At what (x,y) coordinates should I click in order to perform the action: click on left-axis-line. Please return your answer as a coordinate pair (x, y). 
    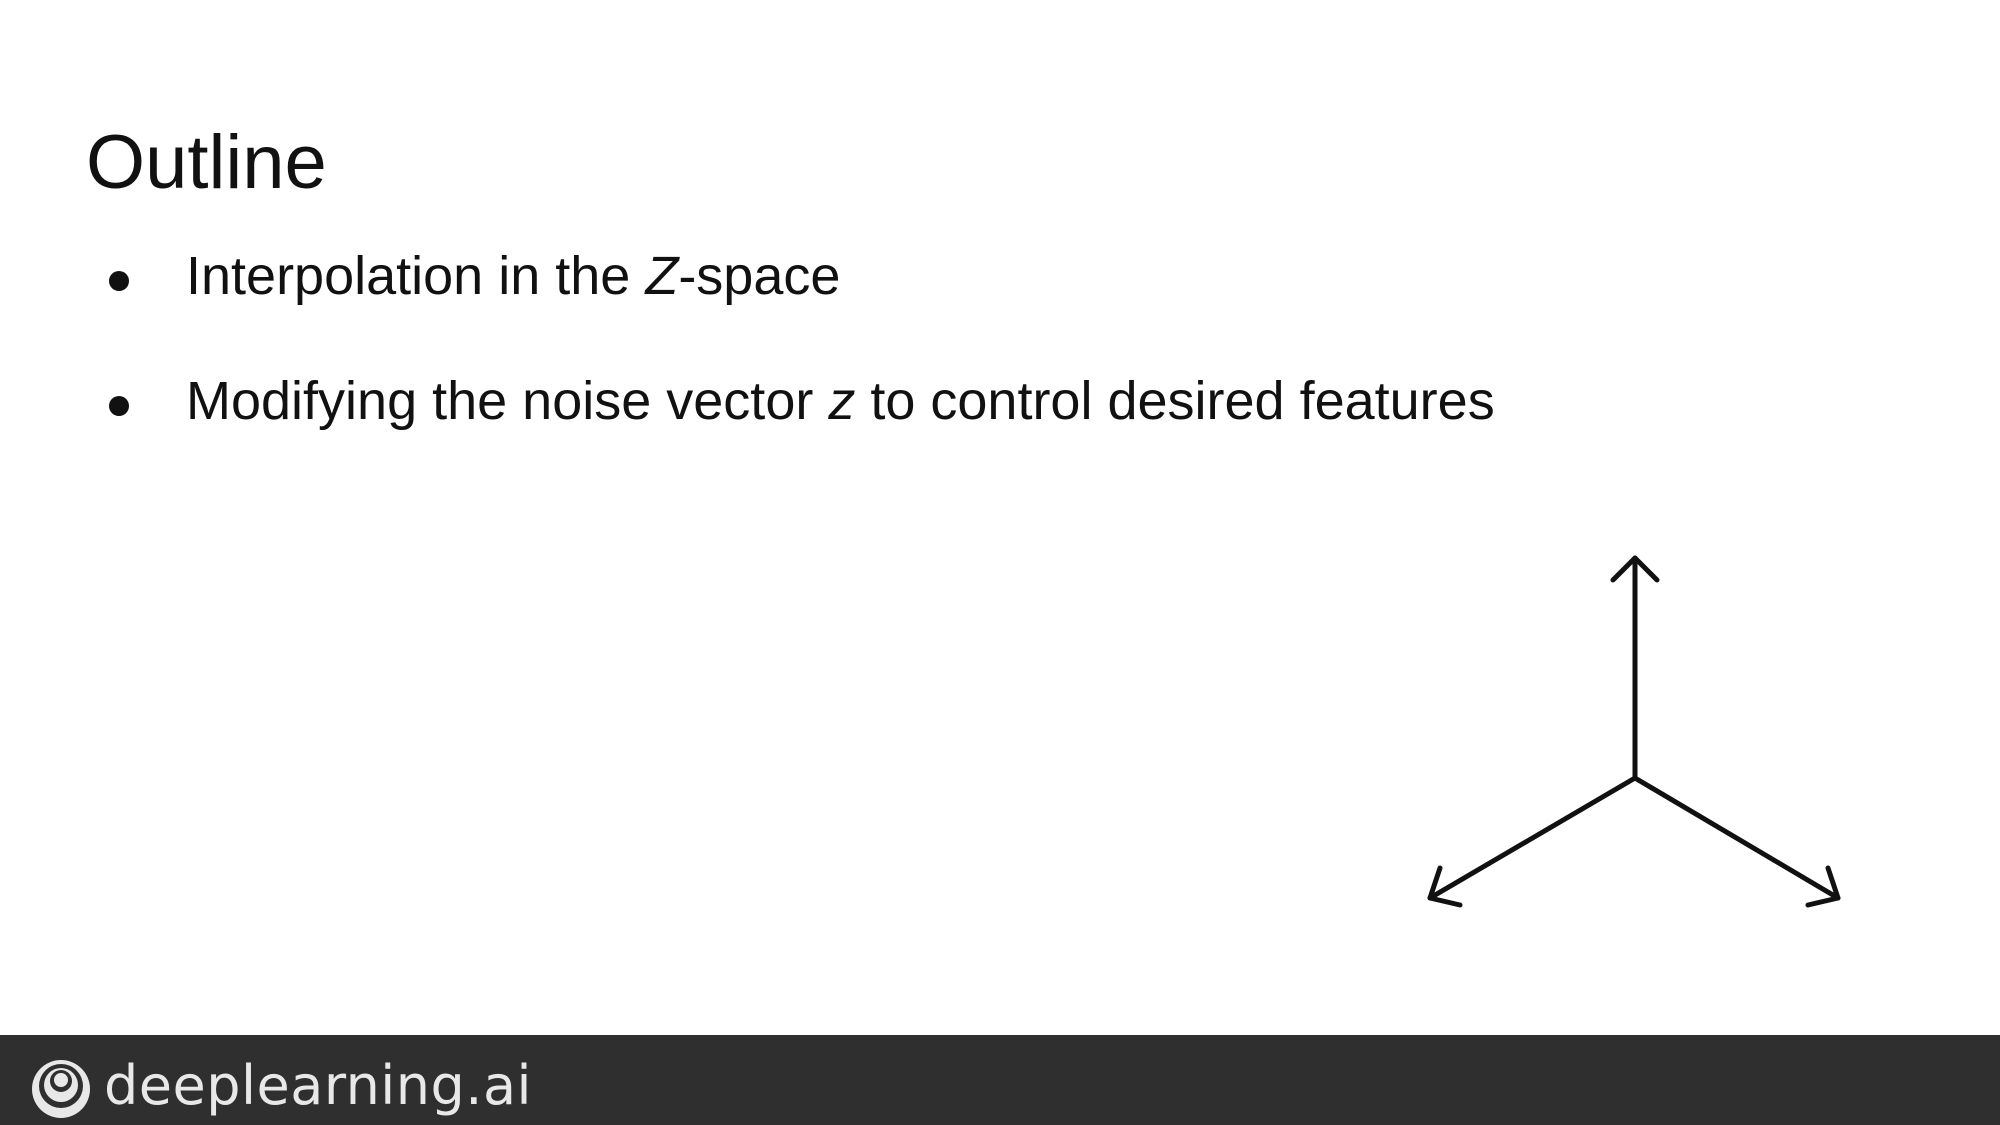
    Looking at the image, I should click on (1532, 838).